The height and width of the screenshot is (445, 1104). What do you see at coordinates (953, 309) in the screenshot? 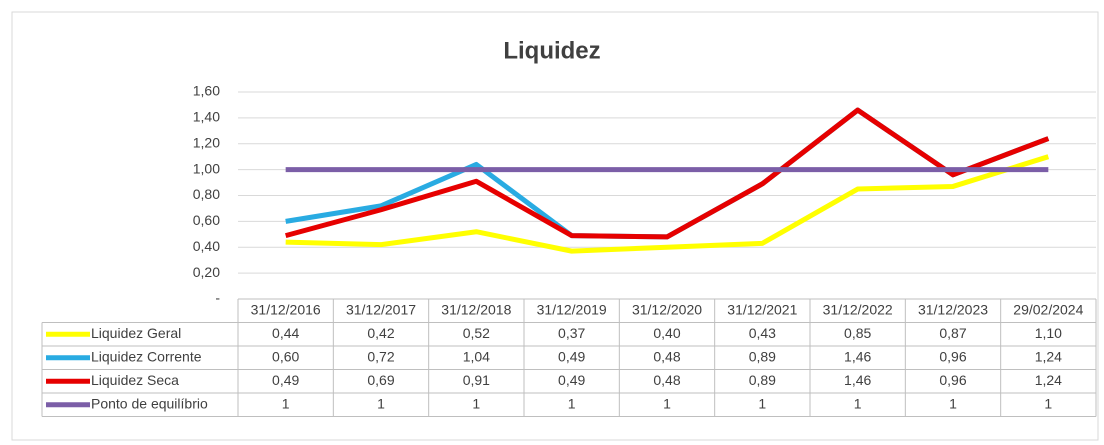
I see `x-tick-label: 31/12/2023` at bounding box center [953, 309].